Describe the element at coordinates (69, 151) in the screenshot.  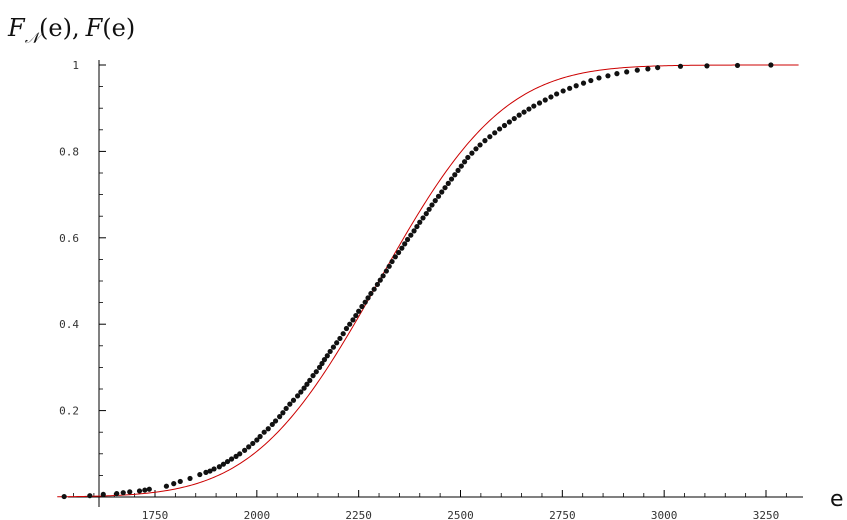
I see `y-tick-label: 0.8` at that location.